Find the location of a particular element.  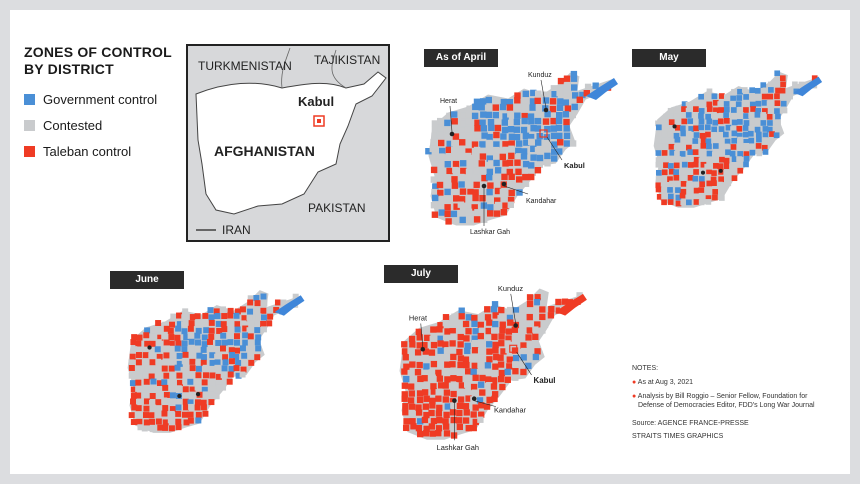

label-kabul-map: Kabul is located at coordinates (545, 380).